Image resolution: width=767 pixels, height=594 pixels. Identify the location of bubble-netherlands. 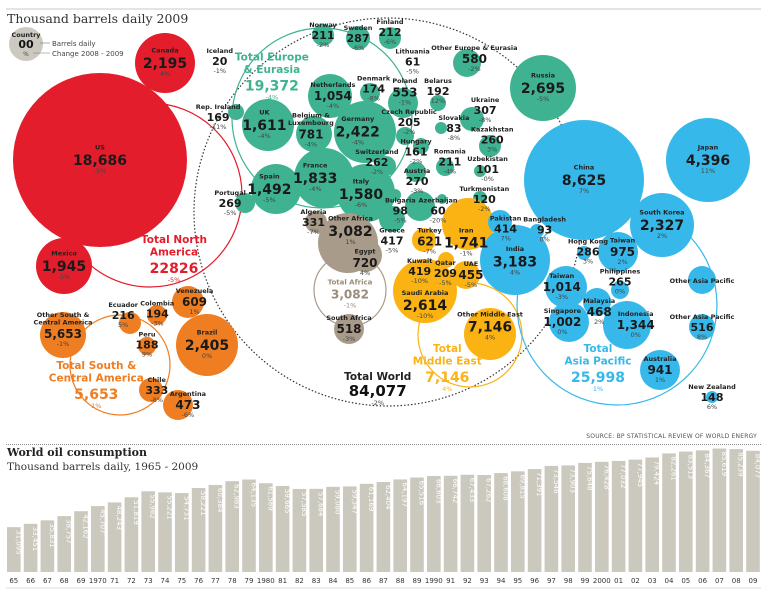
(330, 96).